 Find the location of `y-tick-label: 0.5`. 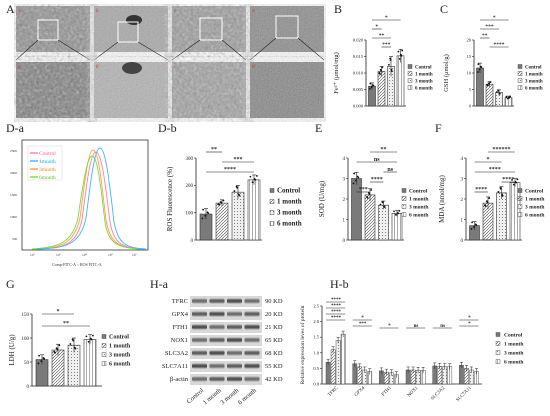

y-tick-label: 0.5 is located at coordinates (316, 368).